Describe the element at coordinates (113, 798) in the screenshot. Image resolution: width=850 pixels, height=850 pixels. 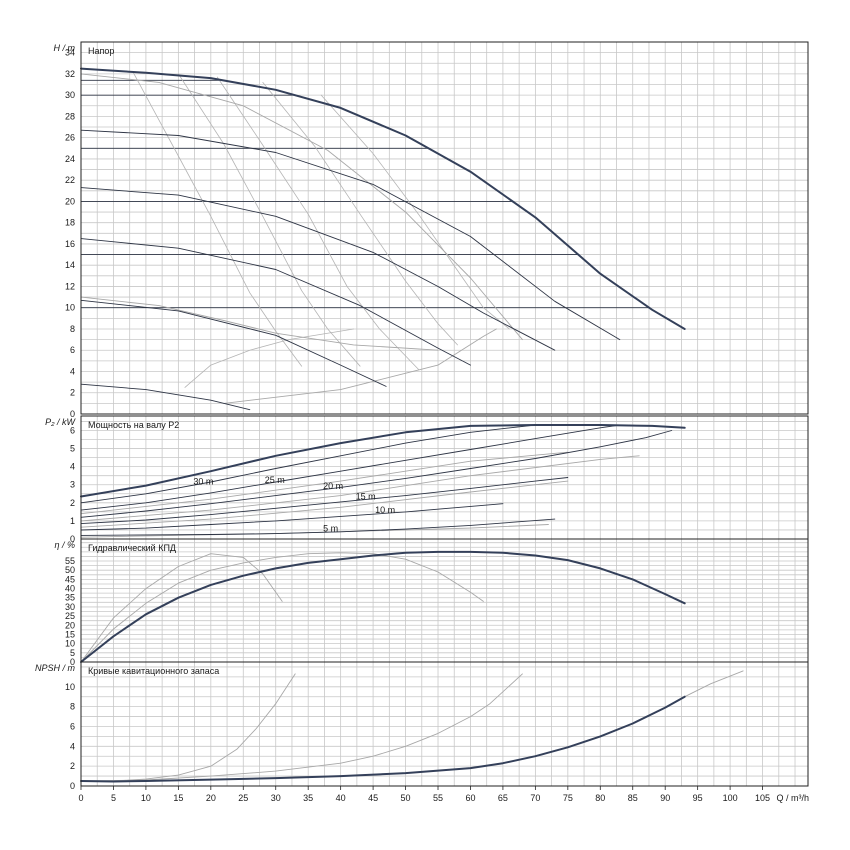
I see `x-tick-label: 5` at that location.